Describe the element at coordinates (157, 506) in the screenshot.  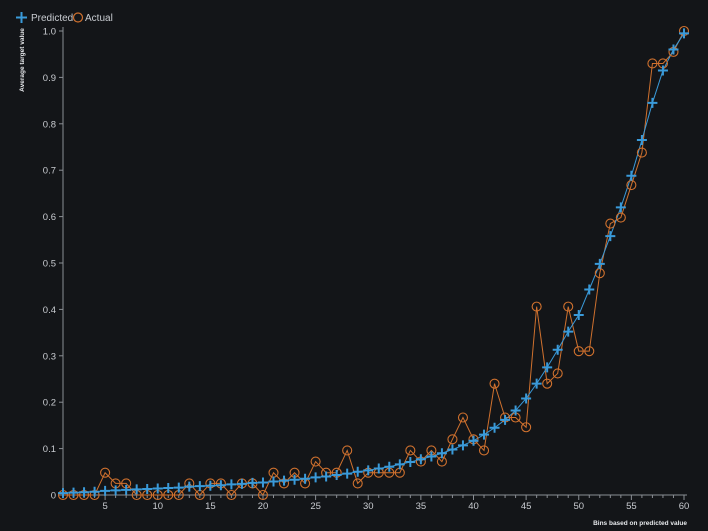
I see `x-tick-label: 10` at that location.